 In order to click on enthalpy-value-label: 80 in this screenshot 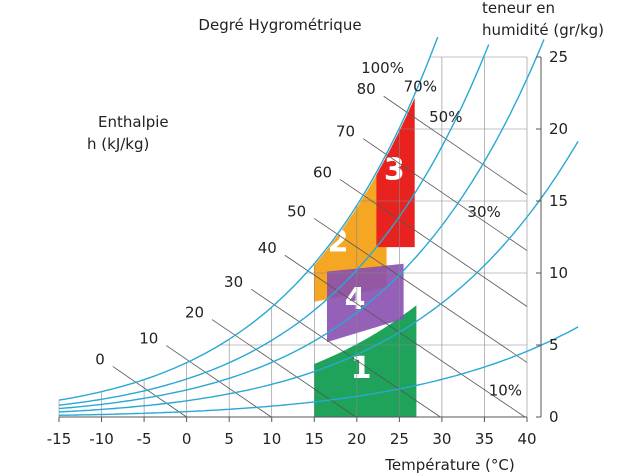, I will do `click(366, 89)`.